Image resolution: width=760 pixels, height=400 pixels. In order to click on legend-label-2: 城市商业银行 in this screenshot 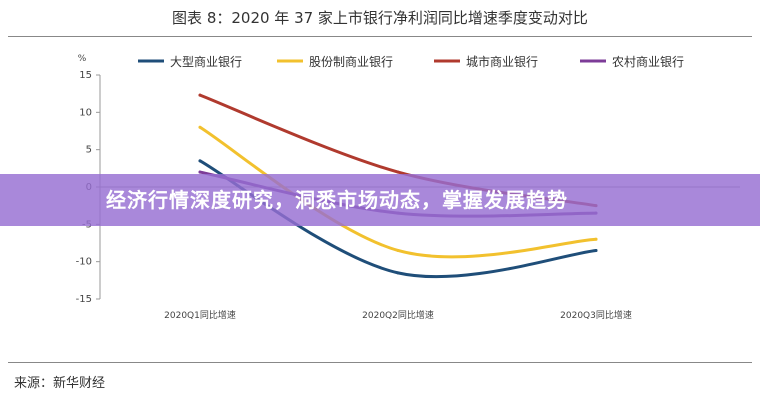, I will do `click(502, 61)`.